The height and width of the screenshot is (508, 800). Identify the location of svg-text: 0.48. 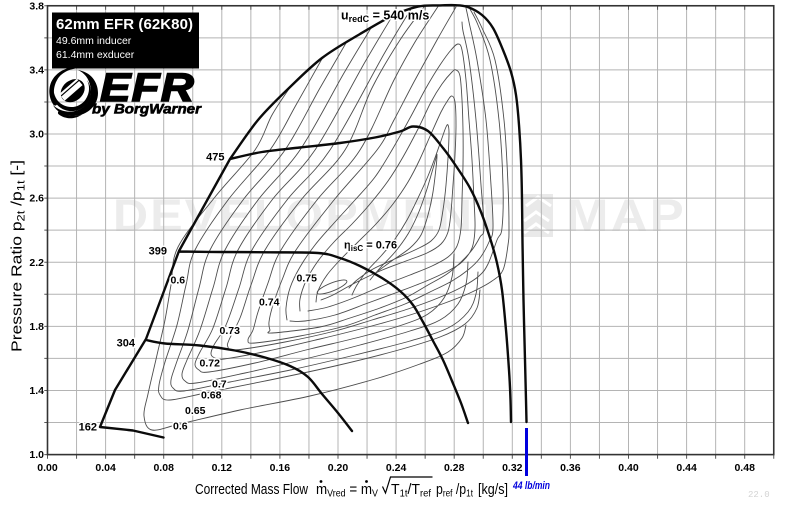
(744, 468).